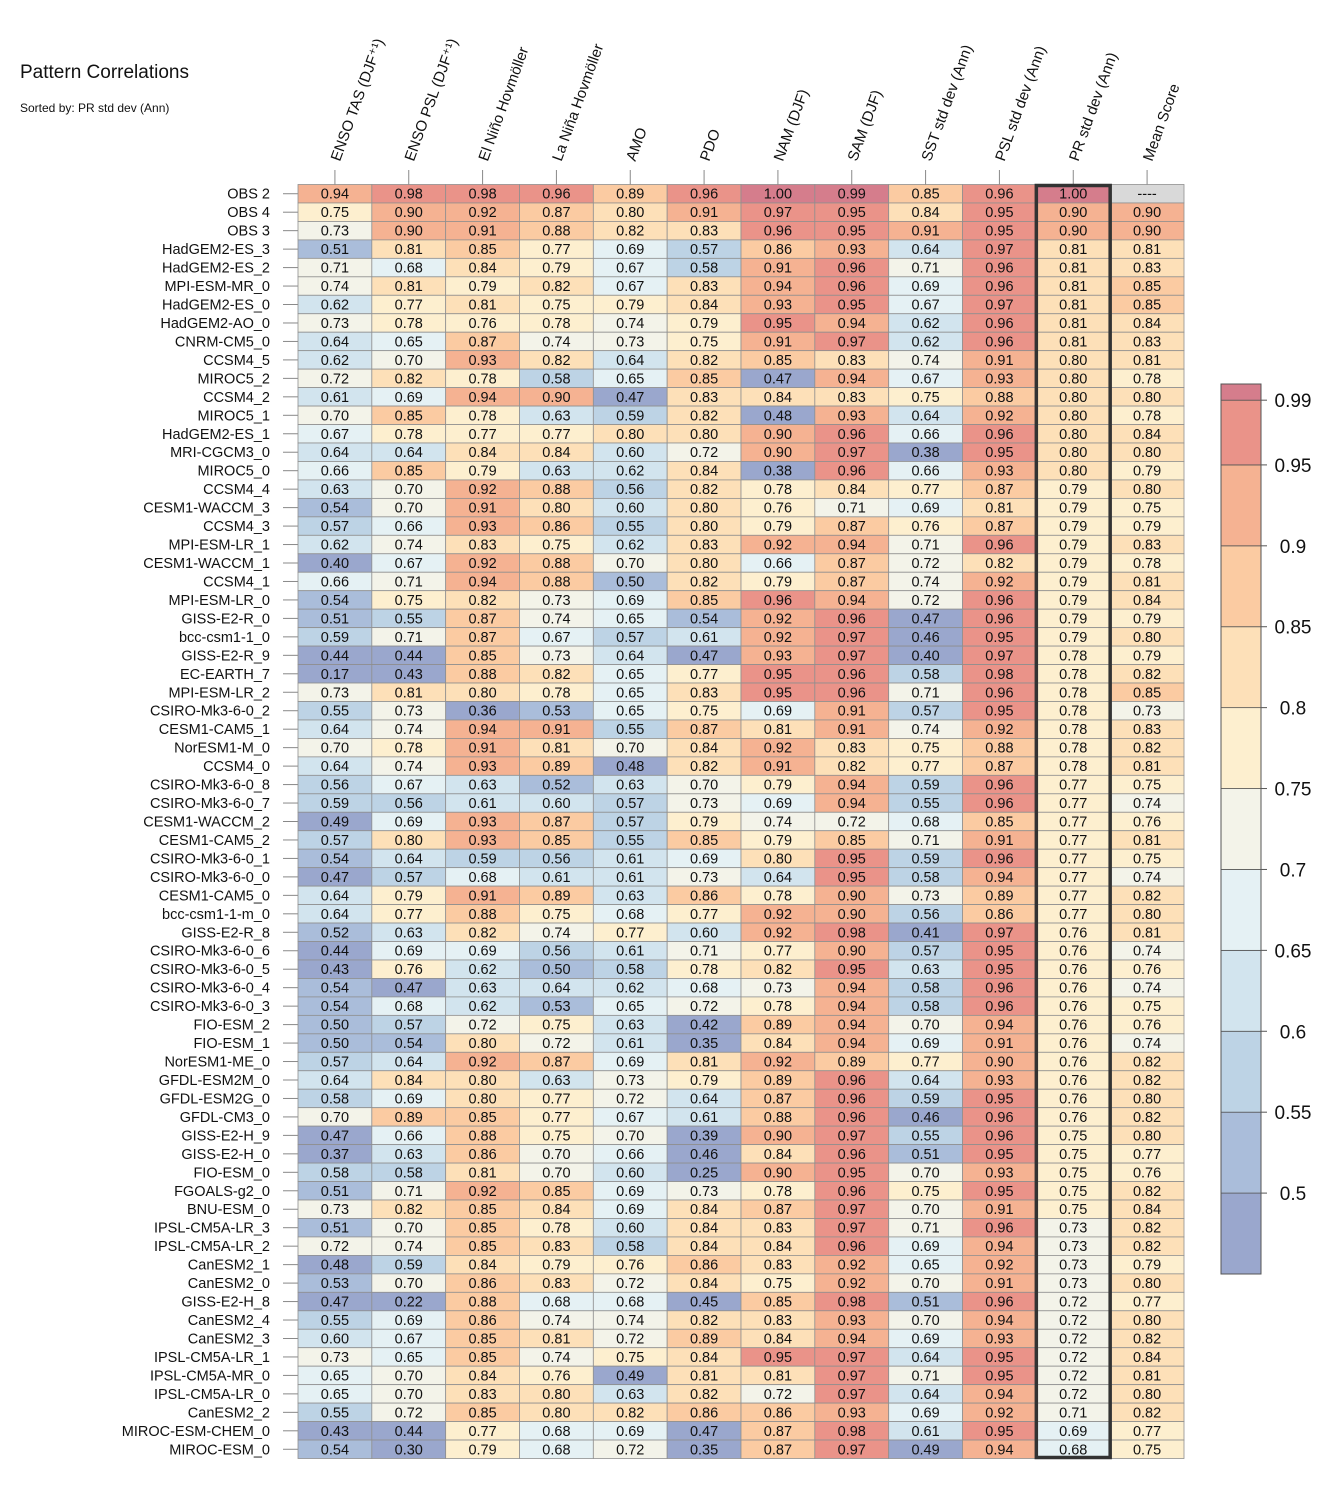  What do you see at coordinates (224, 638) in the screenshot?
I see `row-label: bcc-csm1-1_0` at bounding box center [224, 638].